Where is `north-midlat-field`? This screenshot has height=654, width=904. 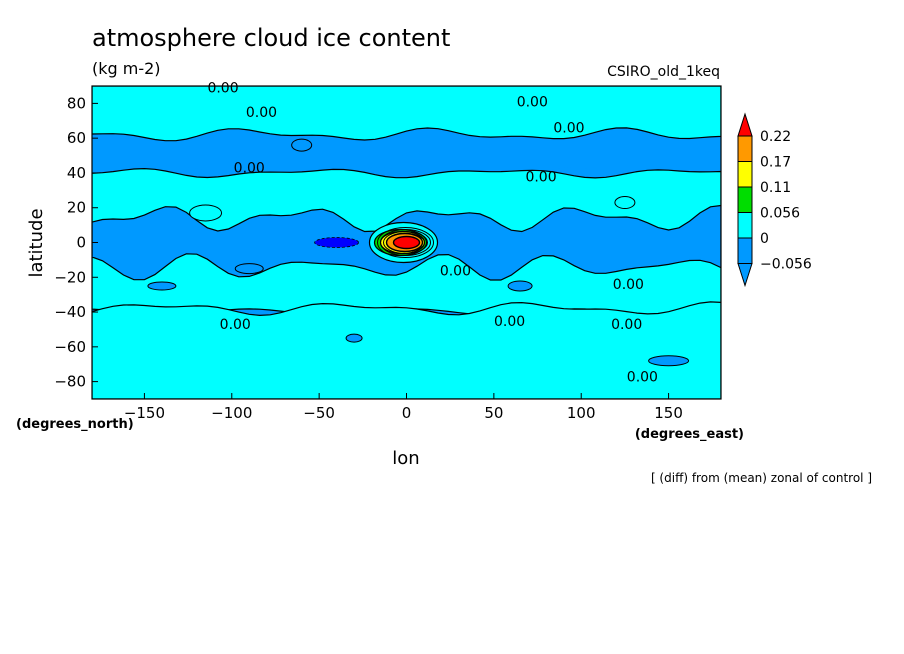 north-midlat-field is located at coordinates (406, 172).